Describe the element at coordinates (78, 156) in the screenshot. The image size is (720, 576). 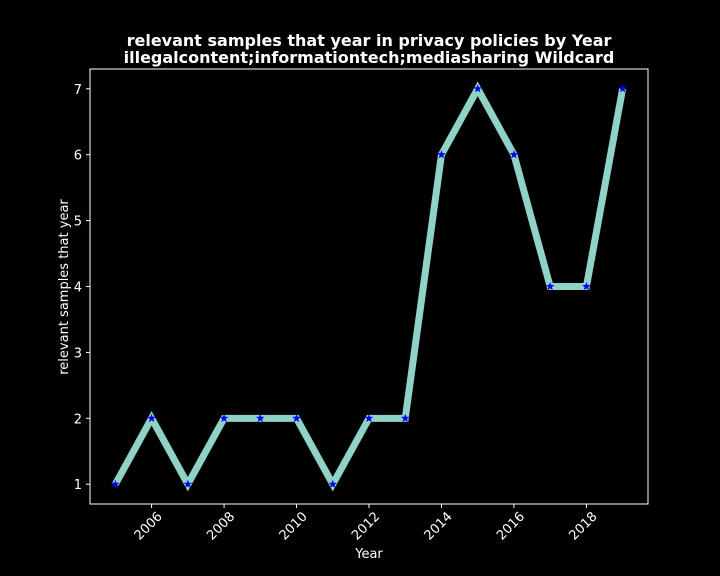
I see `y-tick-label: 6` at that location.